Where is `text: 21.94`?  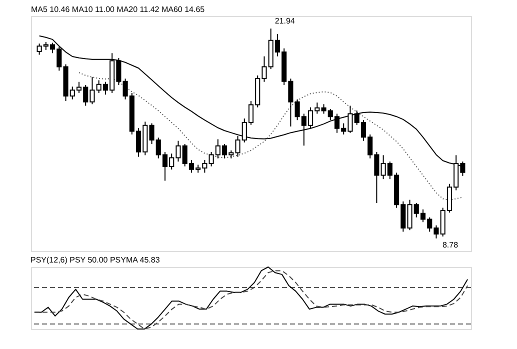 text: 21.94 is located at coordinates (285, 21).